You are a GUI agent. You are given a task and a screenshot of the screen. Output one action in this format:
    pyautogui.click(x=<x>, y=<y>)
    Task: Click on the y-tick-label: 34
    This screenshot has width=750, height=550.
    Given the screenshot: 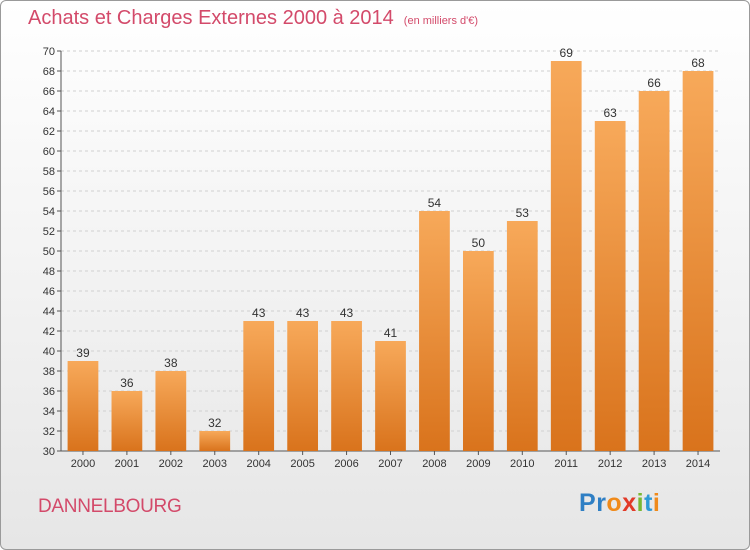 What is the action you would take?
    pyautogui.click(x=49, y=412)
    